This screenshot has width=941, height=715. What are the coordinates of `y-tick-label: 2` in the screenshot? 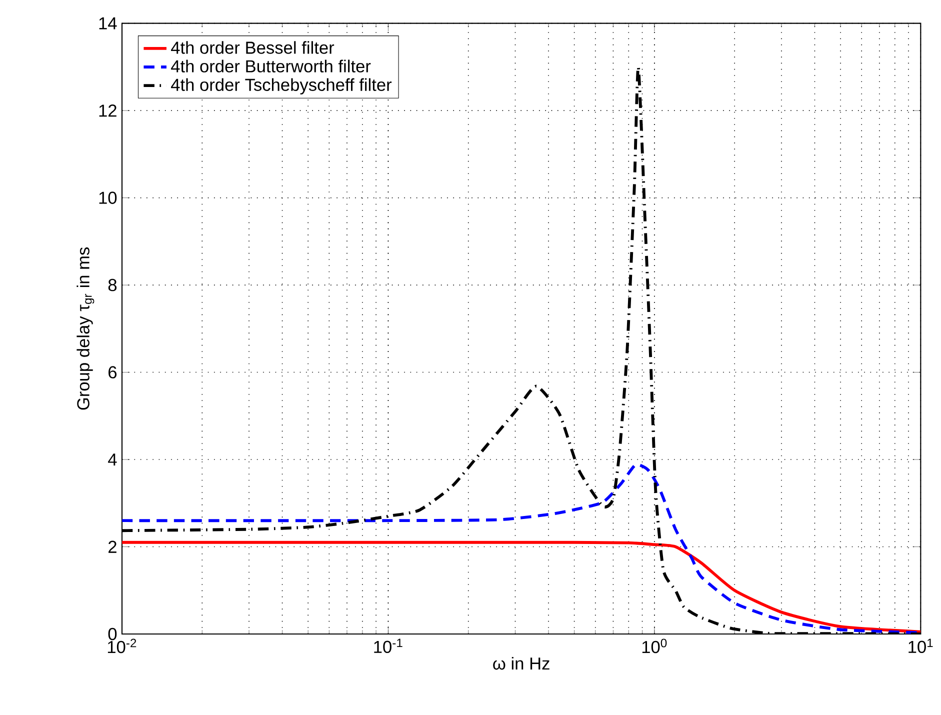 It's located at (112, 546).